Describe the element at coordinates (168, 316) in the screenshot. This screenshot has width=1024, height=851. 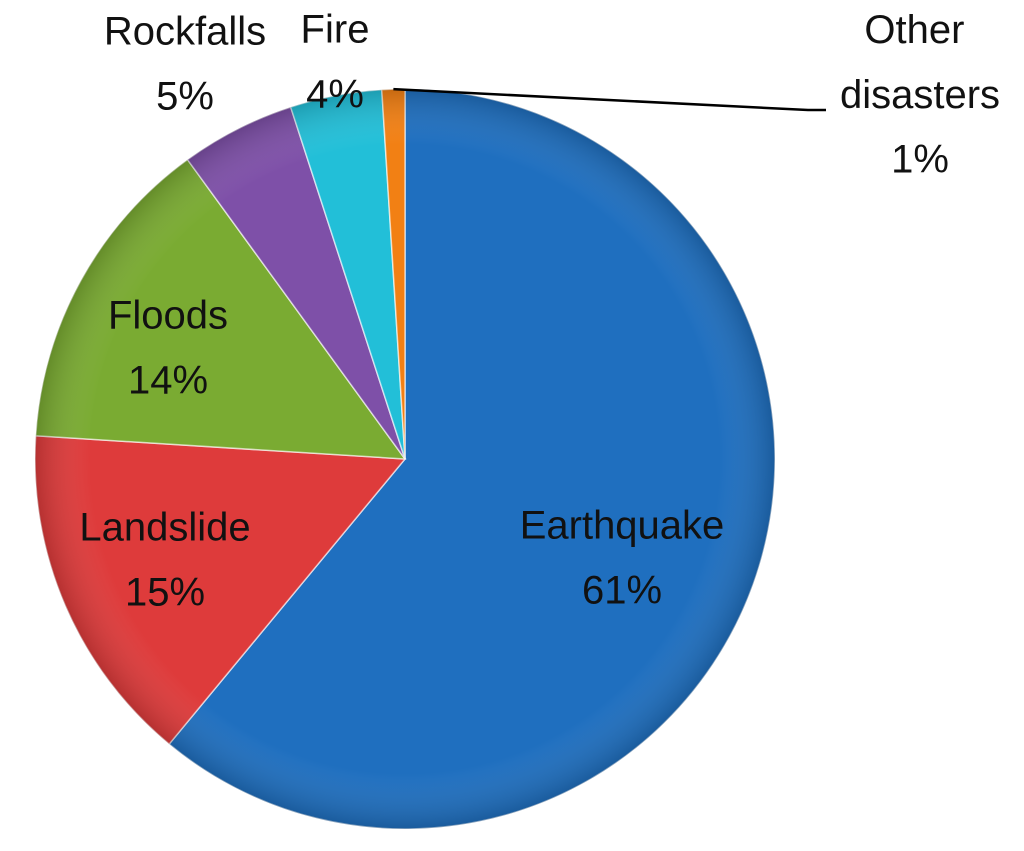
I see `slice-label: Floods` at that location.